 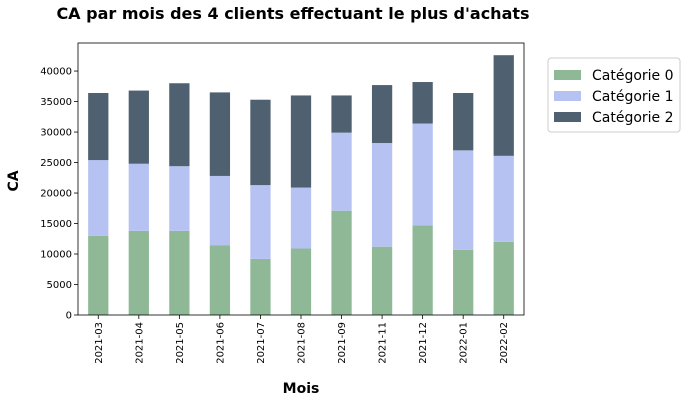 I want to click on x-tick-label: 2021-11, so click(x=383, y=343).